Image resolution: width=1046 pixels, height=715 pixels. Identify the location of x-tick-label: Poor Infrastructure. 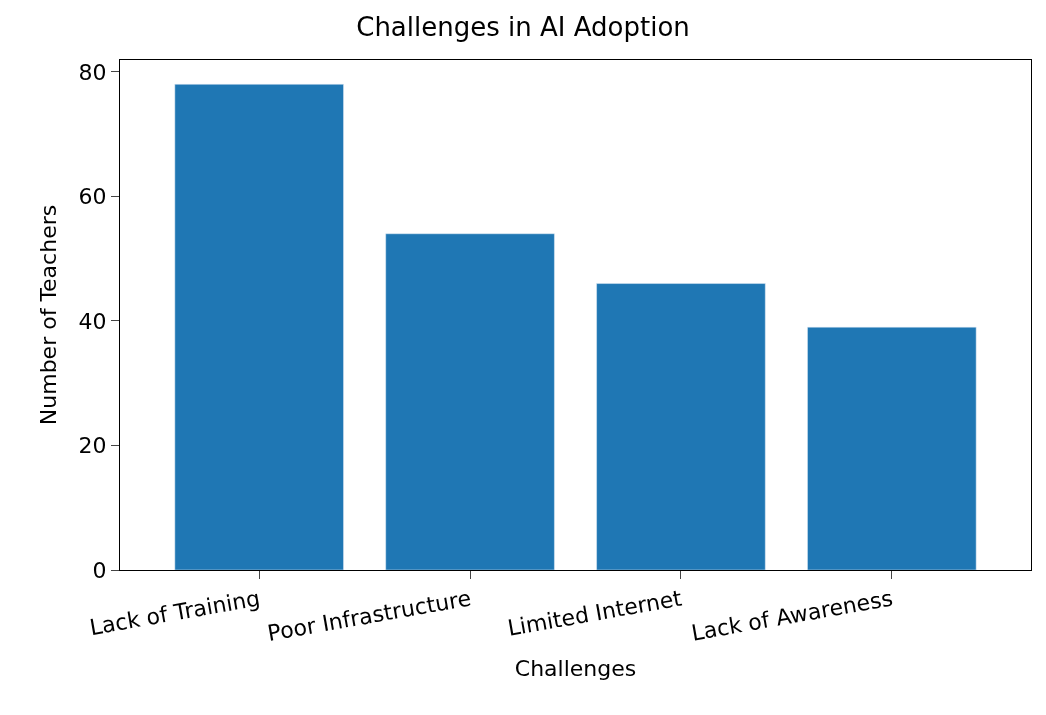
(369, 615).